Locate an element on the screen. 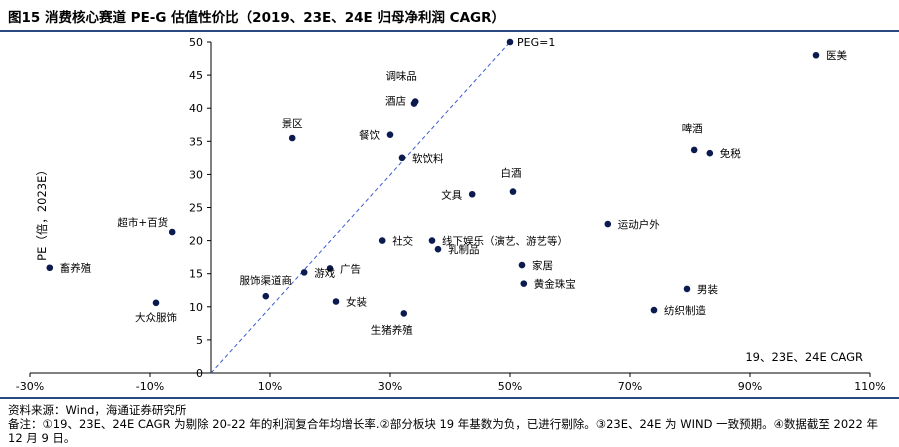 Image resolution: width=899 pixels, height=447 pixels. data-point-label: 啤酒 is located at coordinates (692, 128).